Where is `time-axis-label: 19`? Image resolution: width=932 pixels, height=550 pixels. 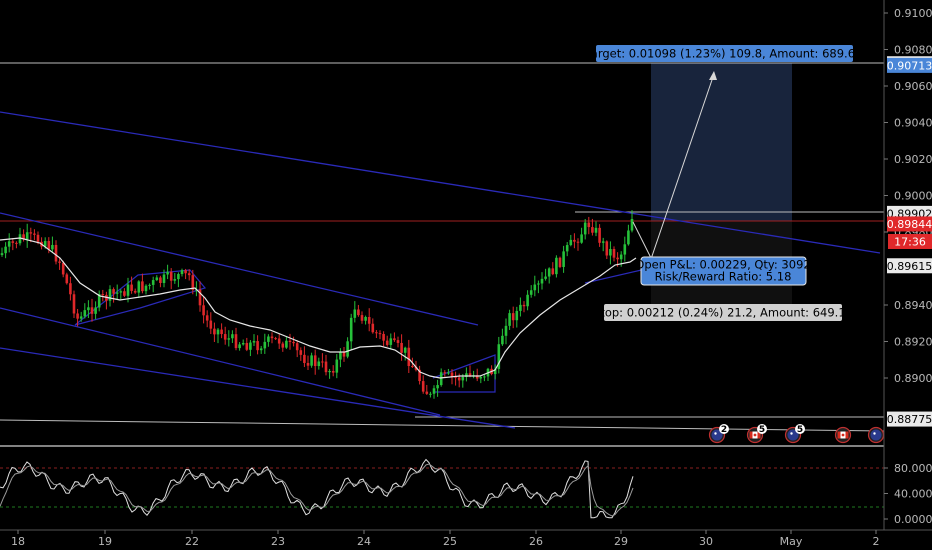 time-axis-label: 19 is located at coordinates (105, 541).